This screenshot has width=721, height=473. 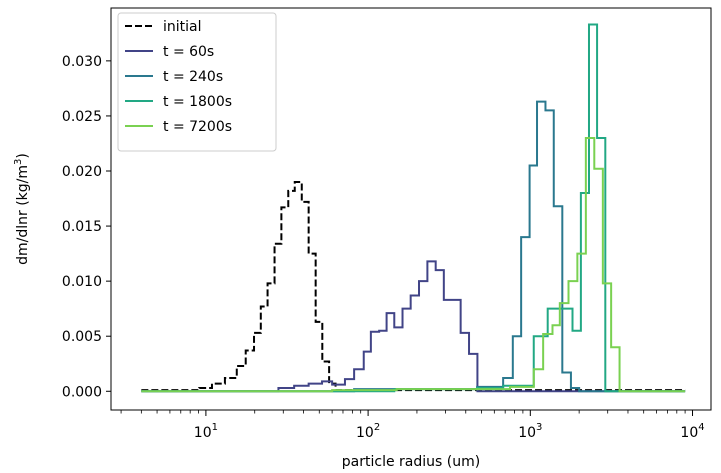 I want to click on y-tick-label: 0.030, so click(x=82, y=62).